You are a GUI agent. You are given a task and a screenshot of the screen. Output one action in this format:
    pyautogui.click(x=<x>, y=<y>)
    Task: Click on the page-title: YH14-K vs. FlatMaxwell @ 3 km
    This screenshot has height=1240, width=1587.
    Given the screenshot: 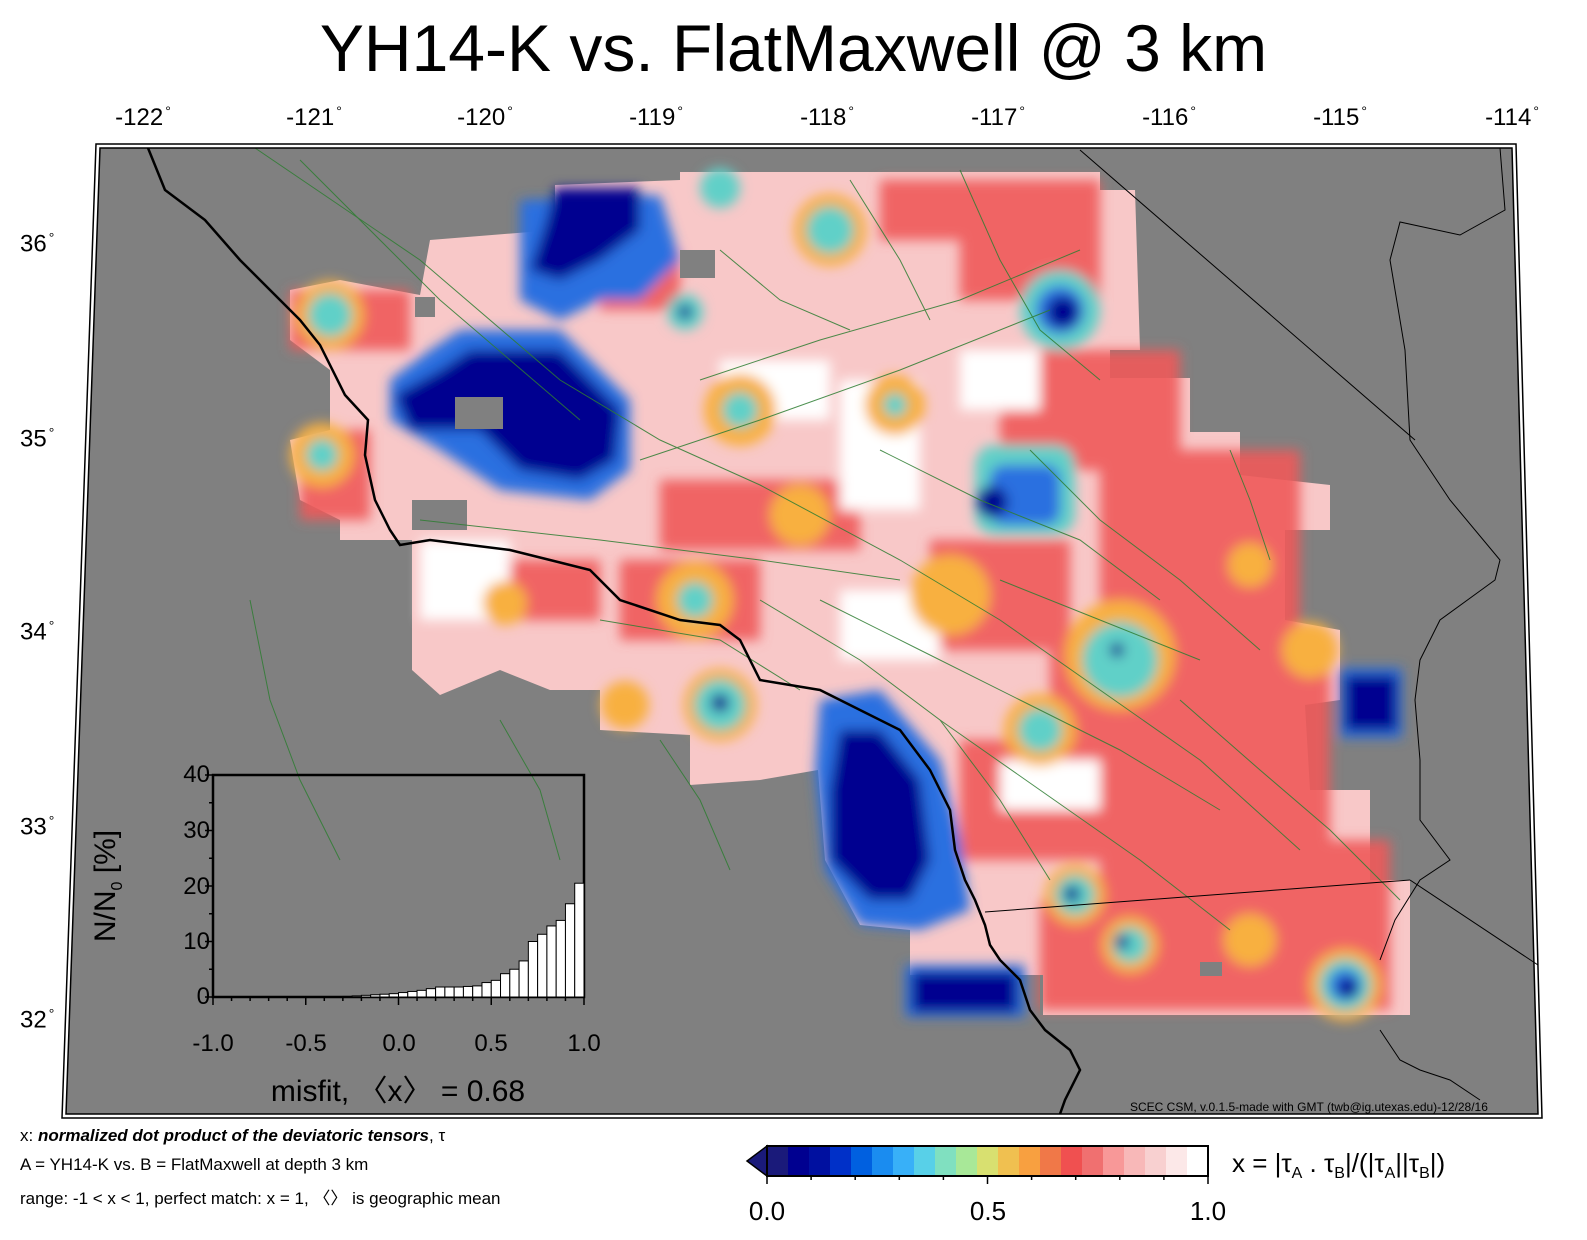 What is the action you would take?
    pyautogui.click(x=793, y=48)
    